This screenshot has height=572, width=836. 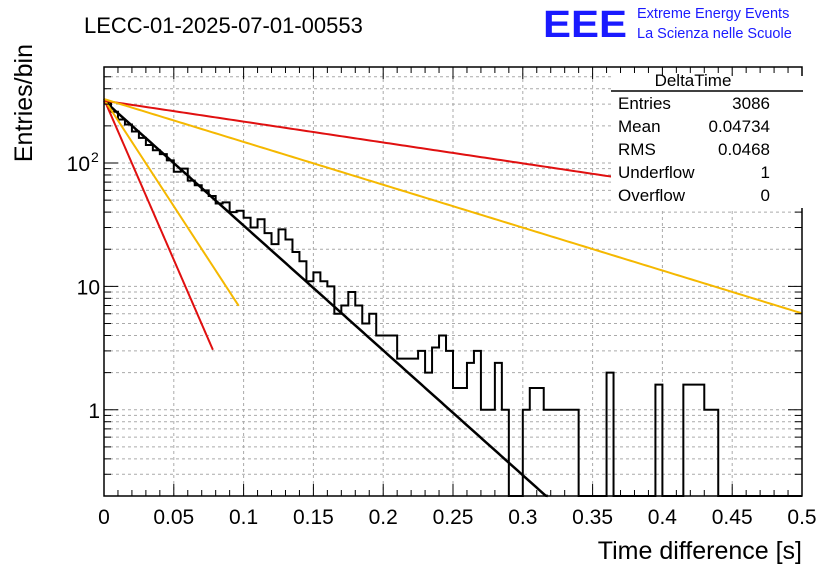 What do you see at coordinates (223, 25) in the screenshot?
I see `chart-title: LECC-01-2025-07-01-00553` at bounding box center [223, 25].